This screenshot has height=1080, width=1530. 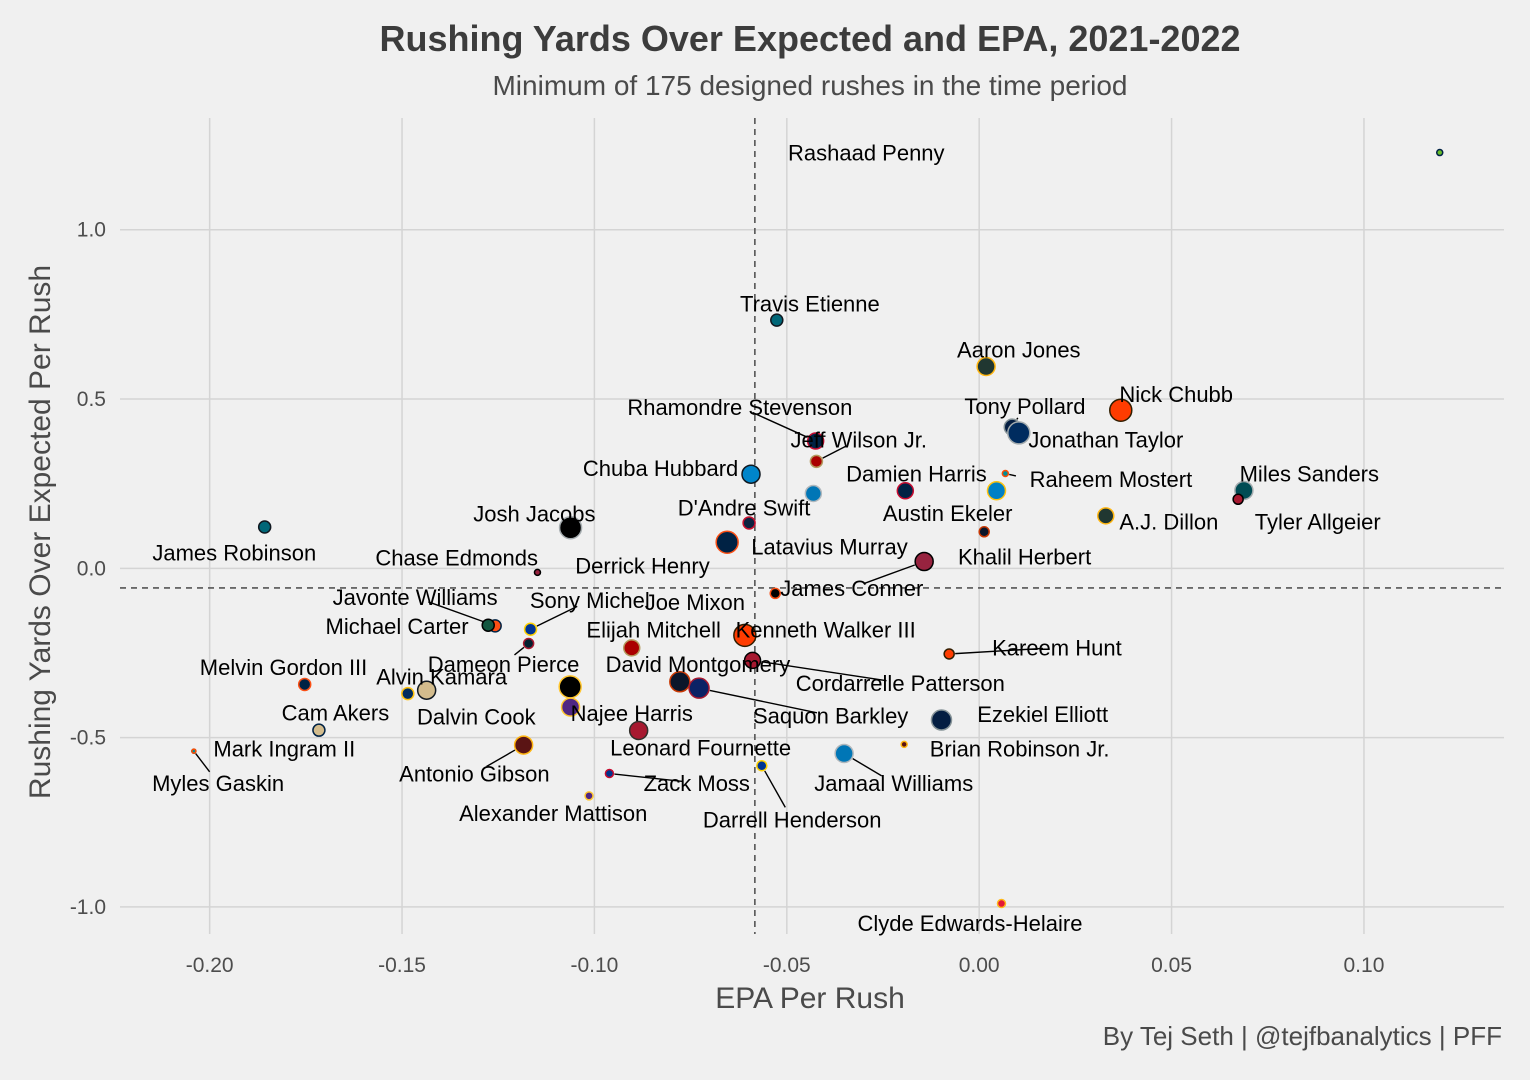 I want to click on x-axis-label: EPA Per Rush, so click(x=810, y=998).